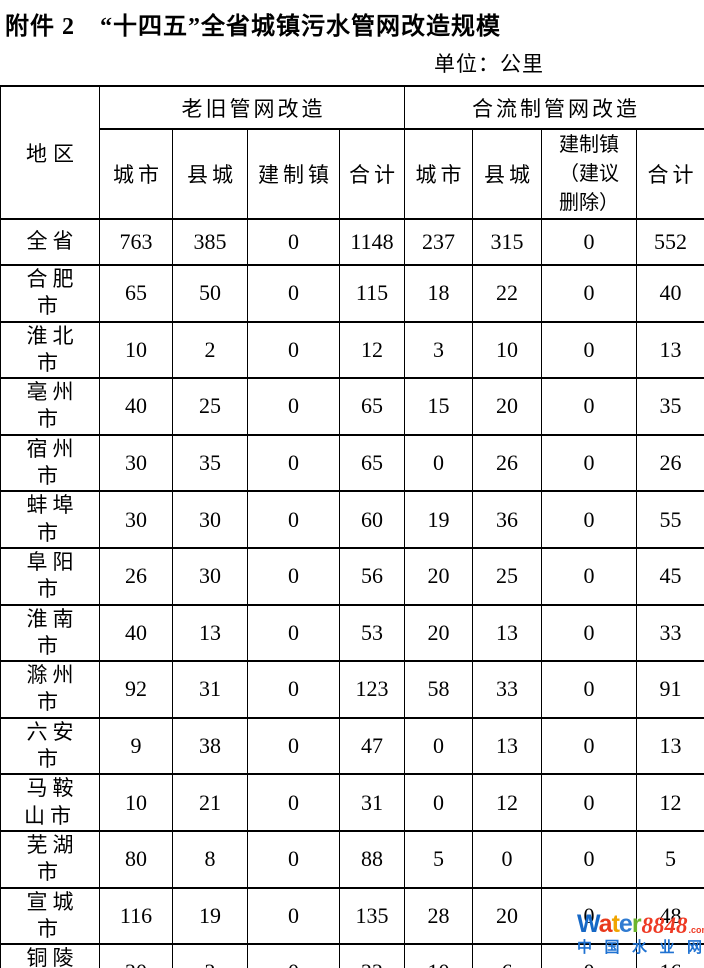 This screenshot has height=968, width=704. Describe the element at coordinates (50, 916) in the screenshot. I see `region-cell: 宣城市` at that location.